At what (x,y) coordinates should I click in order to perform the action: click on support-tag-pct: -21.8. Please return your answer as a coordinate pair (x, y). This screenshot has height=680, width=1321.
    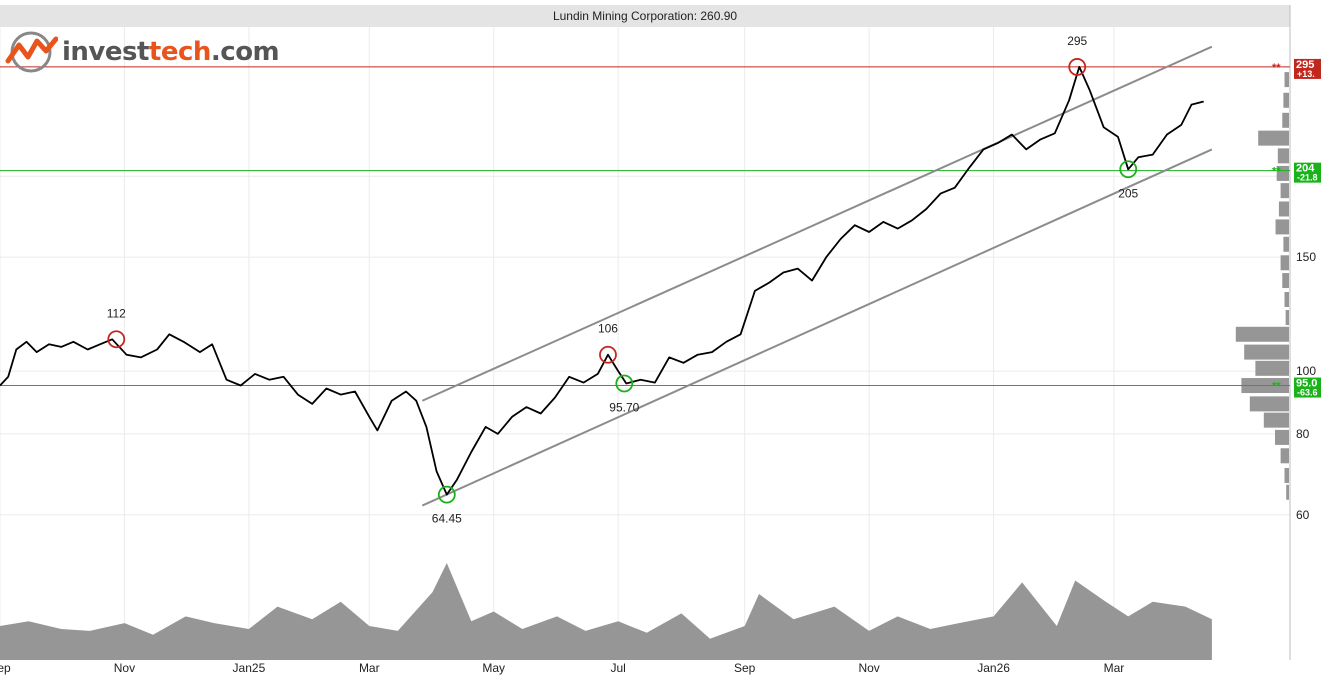
    Looking at the image, I should click on (1307, 178).